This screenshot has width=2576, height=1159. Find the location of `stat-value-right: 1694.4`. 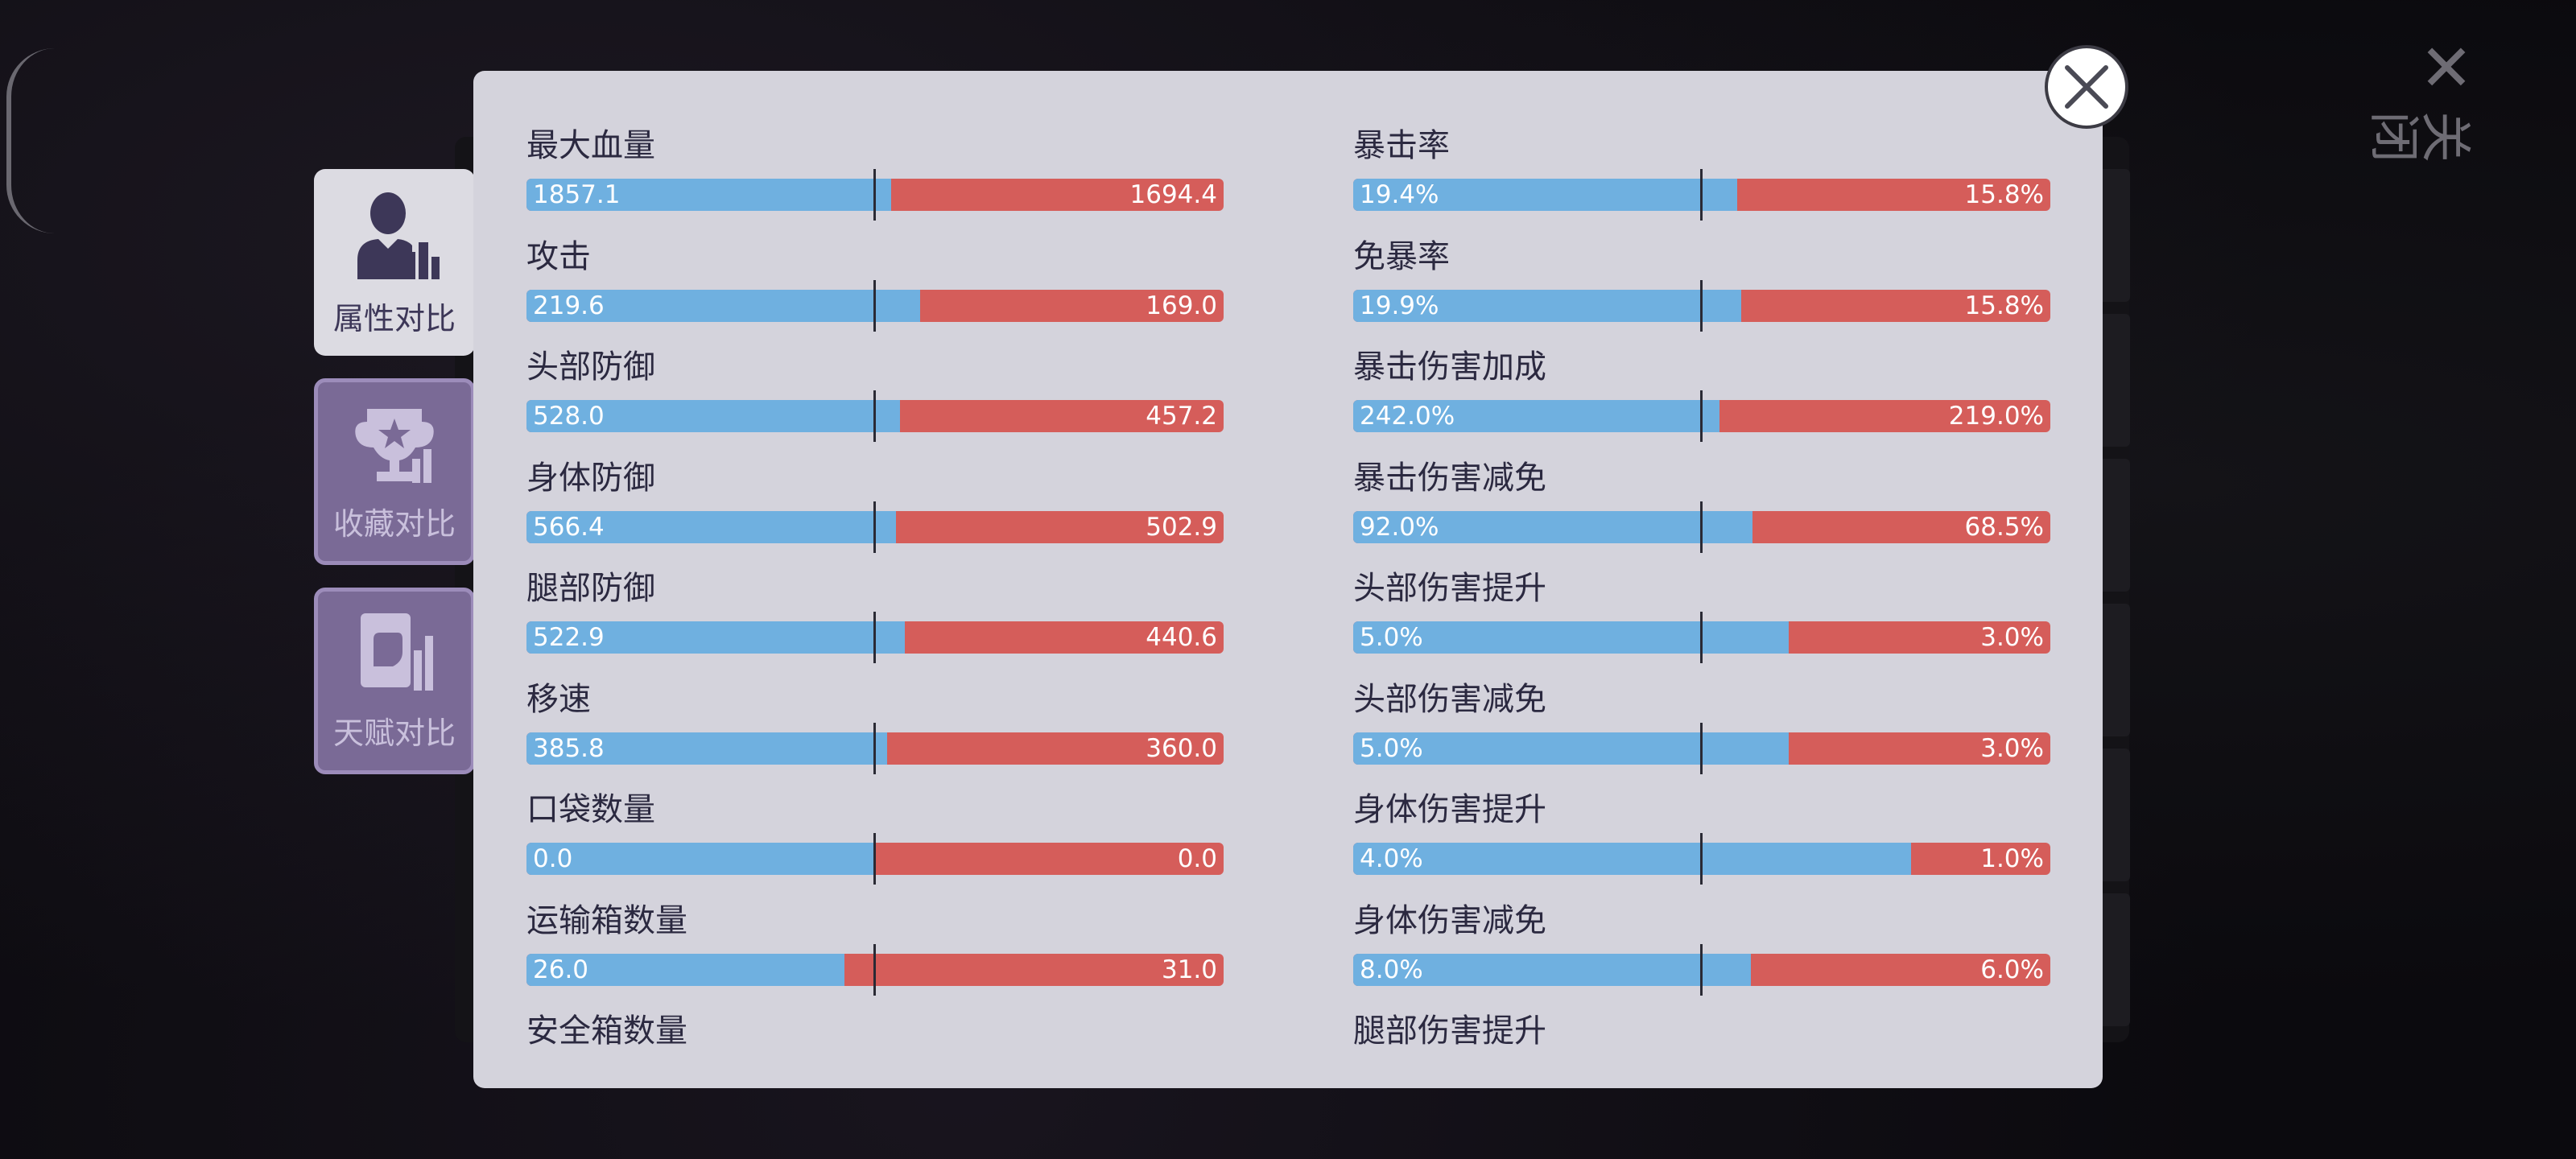

stat-value-right: 1694.4 is located at coordinates (1173, 194).